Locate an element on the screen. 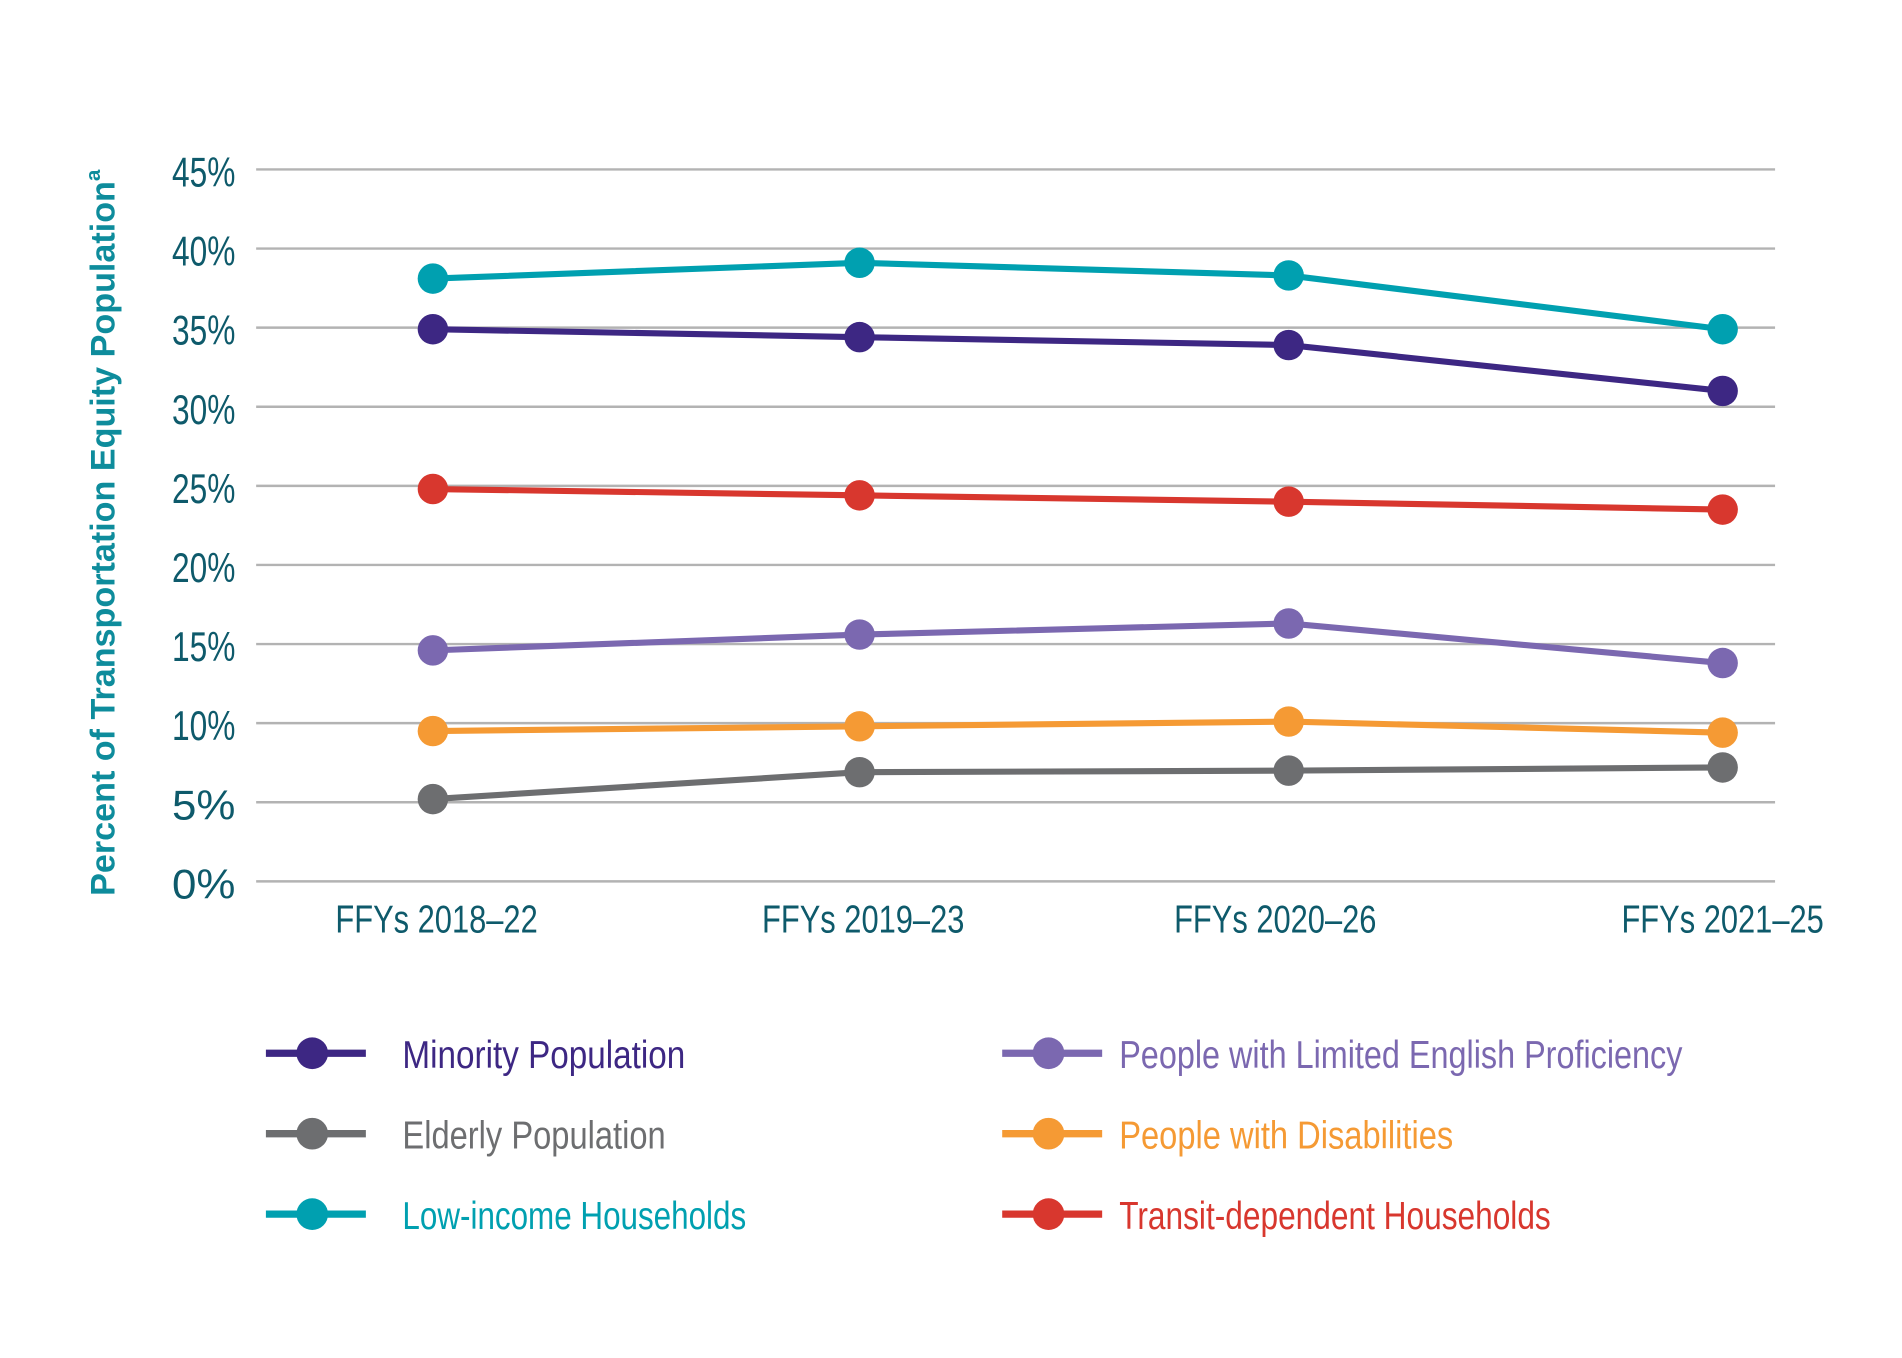 This screenshot has height=1358, width=1902. legend-item: Minority Population is located at coordinates (475, 1055).